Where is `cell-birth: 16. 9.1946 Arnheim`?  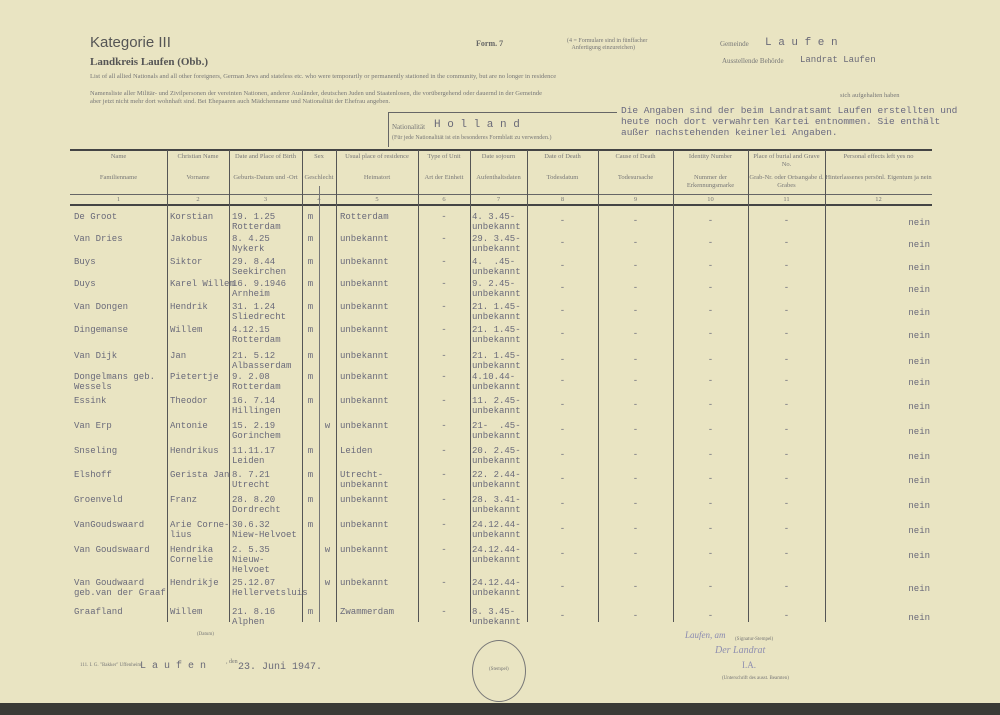
cell-birth: 16. 9.1946 Arnheim is located at coordinates (259, 289).